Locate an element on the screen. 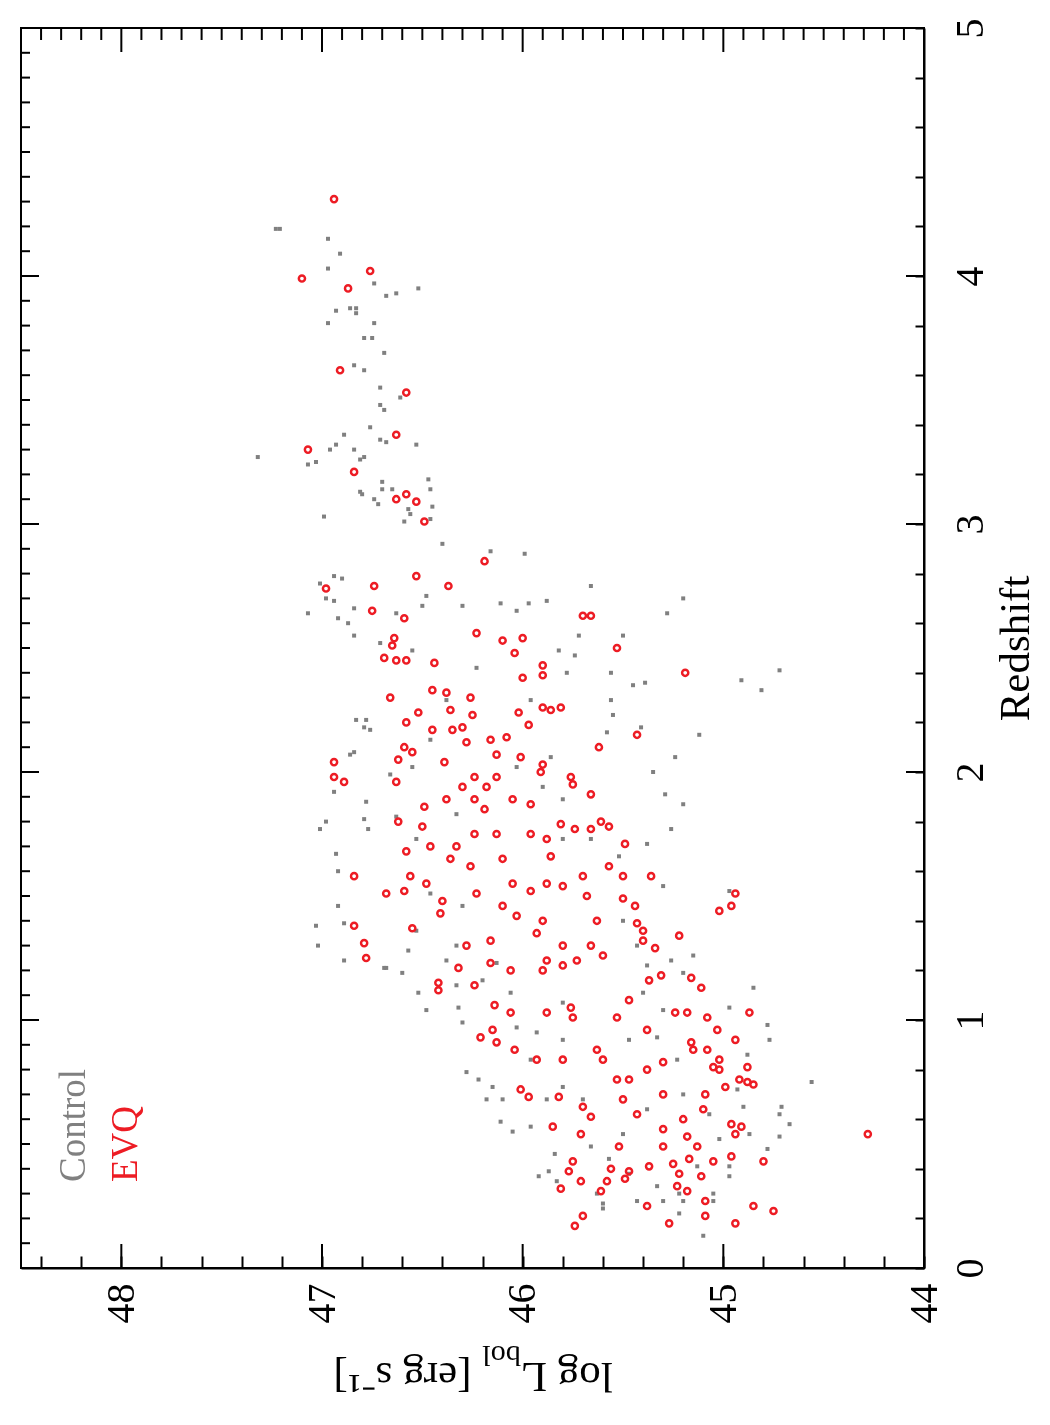  x-tick-label: 47 is located at coordinates (321, 1303).